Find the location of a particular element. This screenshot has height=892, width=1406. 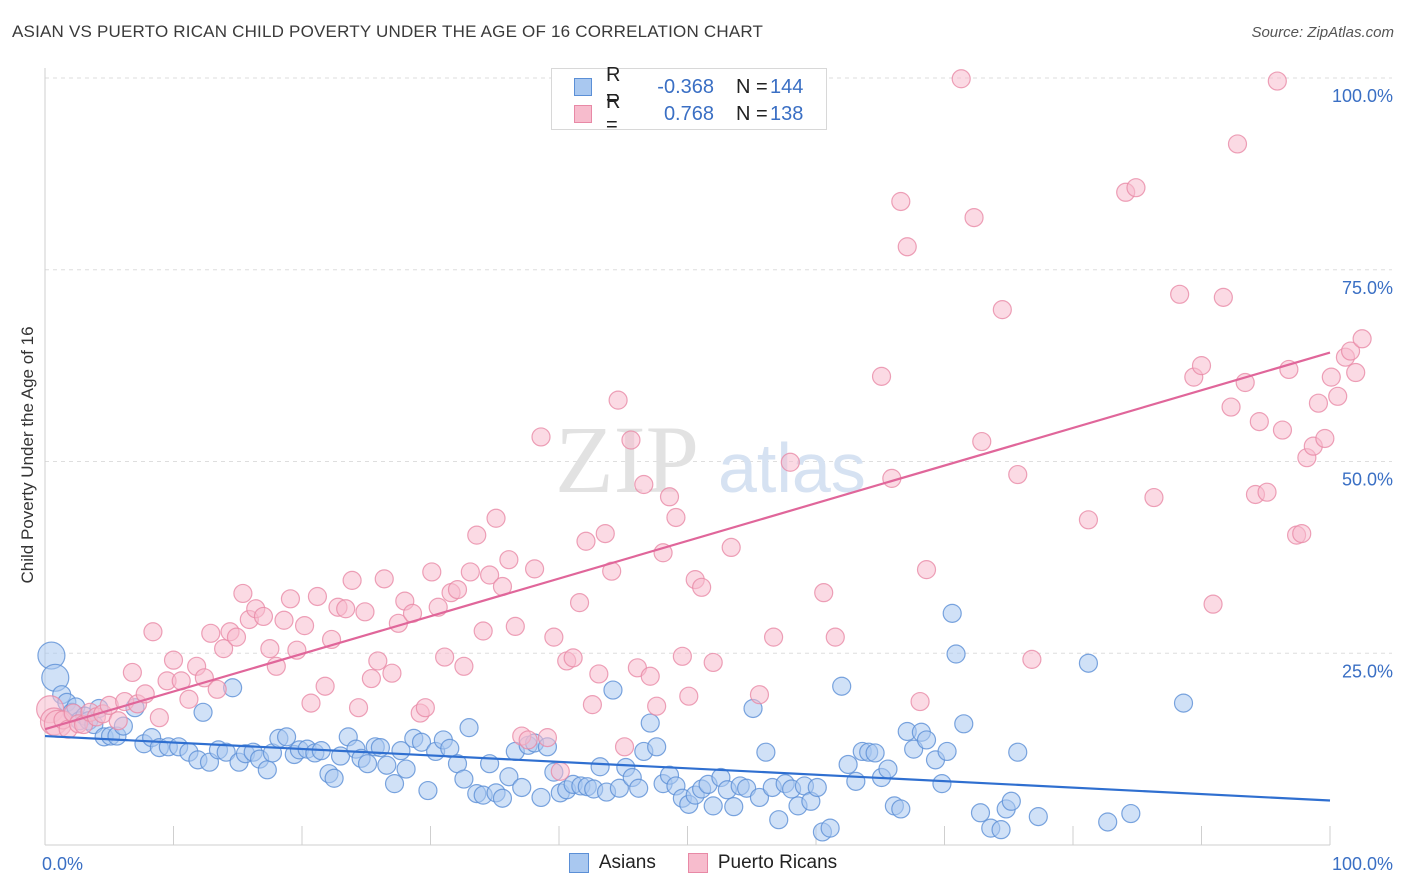

legend-row-asians: R = -0.368 N = 144 is located at coordinates (689, 86).